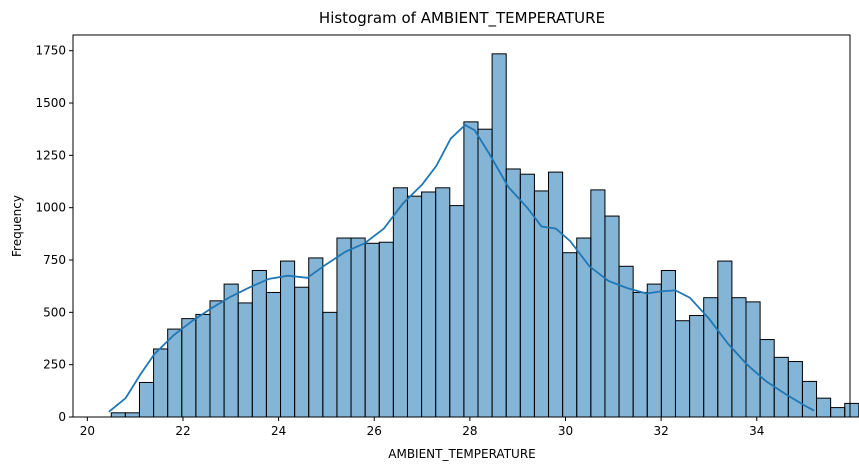 This screenshot has width=859, height=470. Describe the element at coordinates (50, 155) in the screenshot. I see `y-tick-label: 1250` at that location.